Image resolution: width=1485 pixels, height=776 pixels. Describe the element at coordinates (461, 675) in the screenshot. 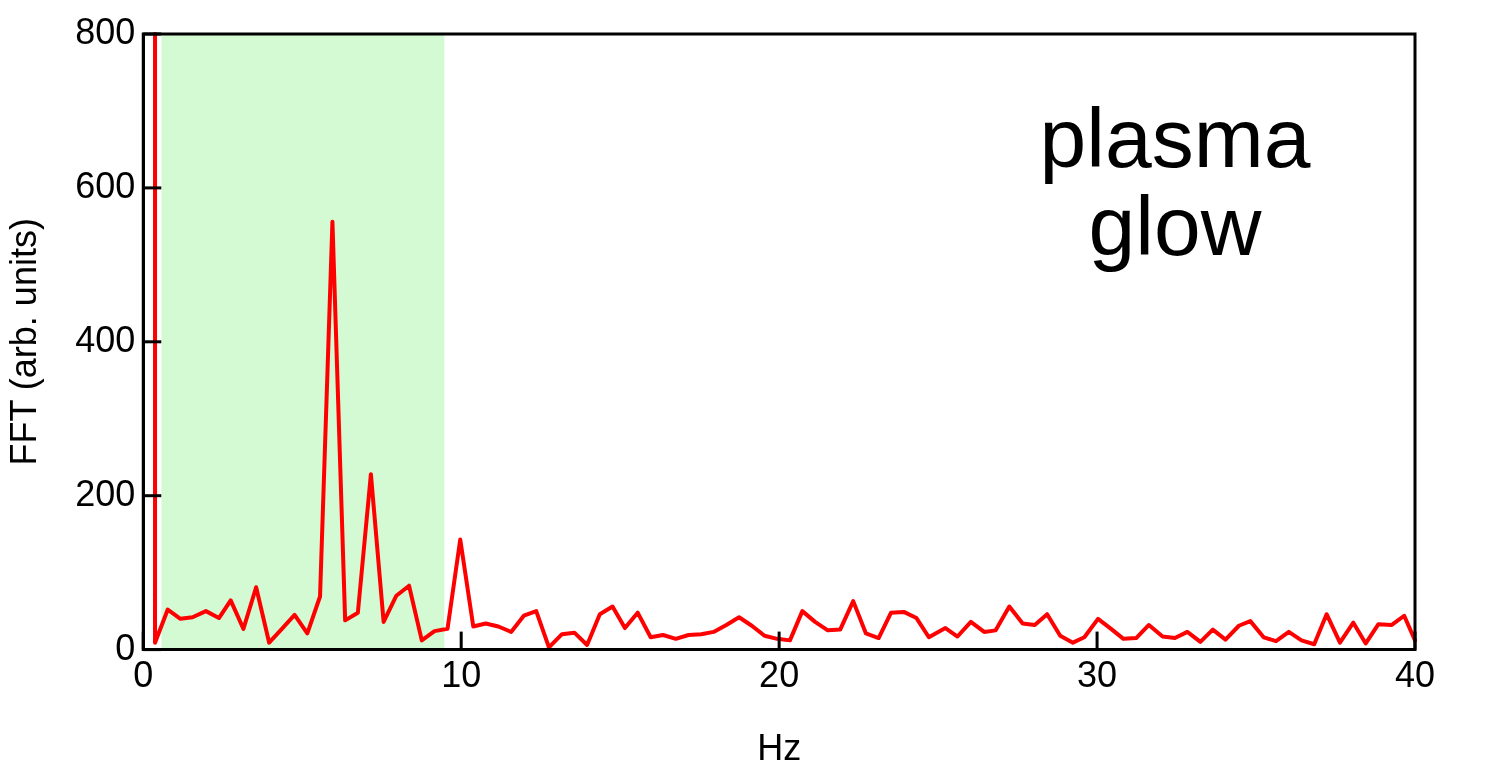

I see `x-tick-label: 10` at that location.